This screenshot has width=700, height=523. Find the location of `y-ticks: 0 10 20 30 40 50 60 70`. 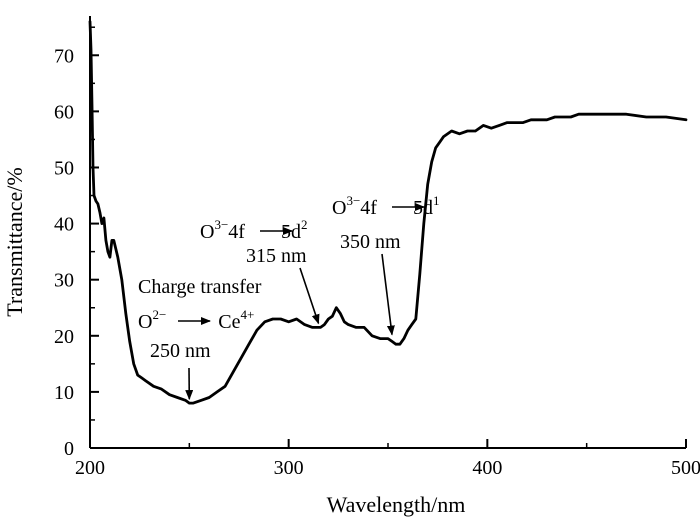

y-ticks: 0 10 20 30 40 50 60 70 is located at coordinates (76, 243).